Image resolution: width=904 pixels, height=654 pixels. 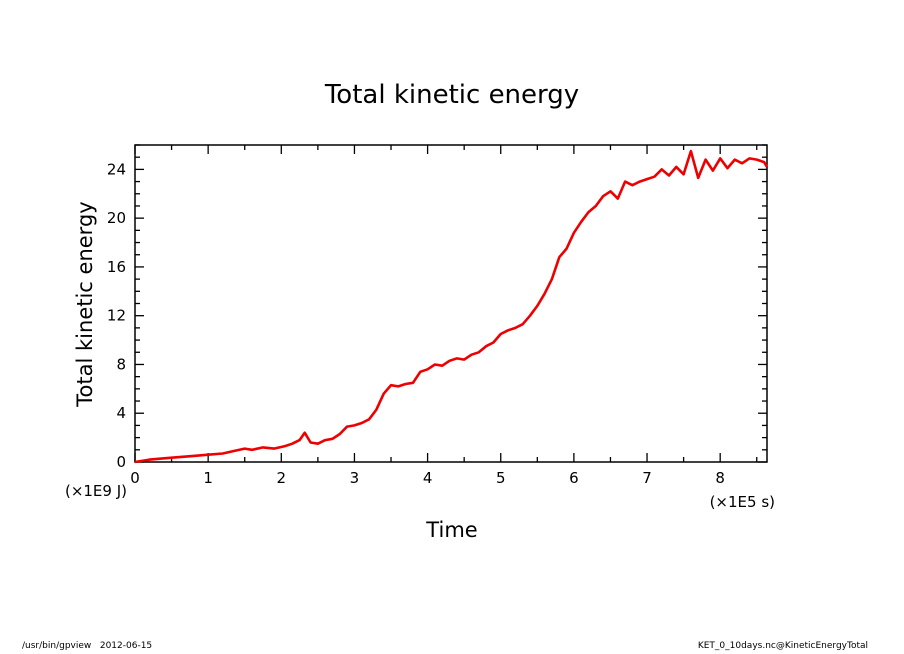 I want to click on footer-left-text: /usr/bin/gpview 2012-06-15, so click(x=87, y=646).